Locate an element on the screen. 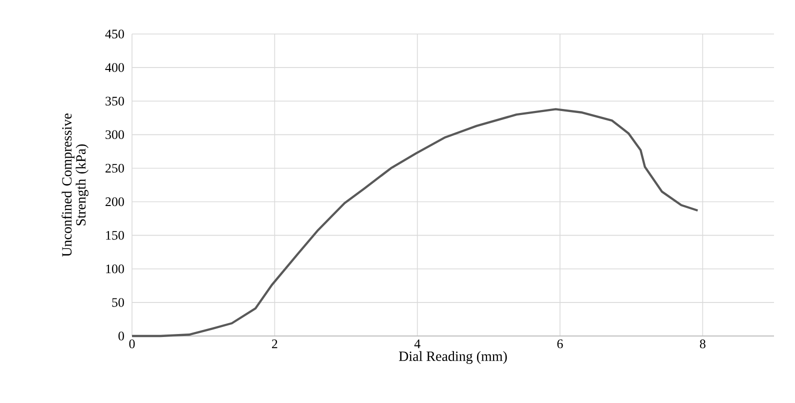 This screenshot has height=403, width=795. x-tick-label: 4 is located at coordinates (417, 344).